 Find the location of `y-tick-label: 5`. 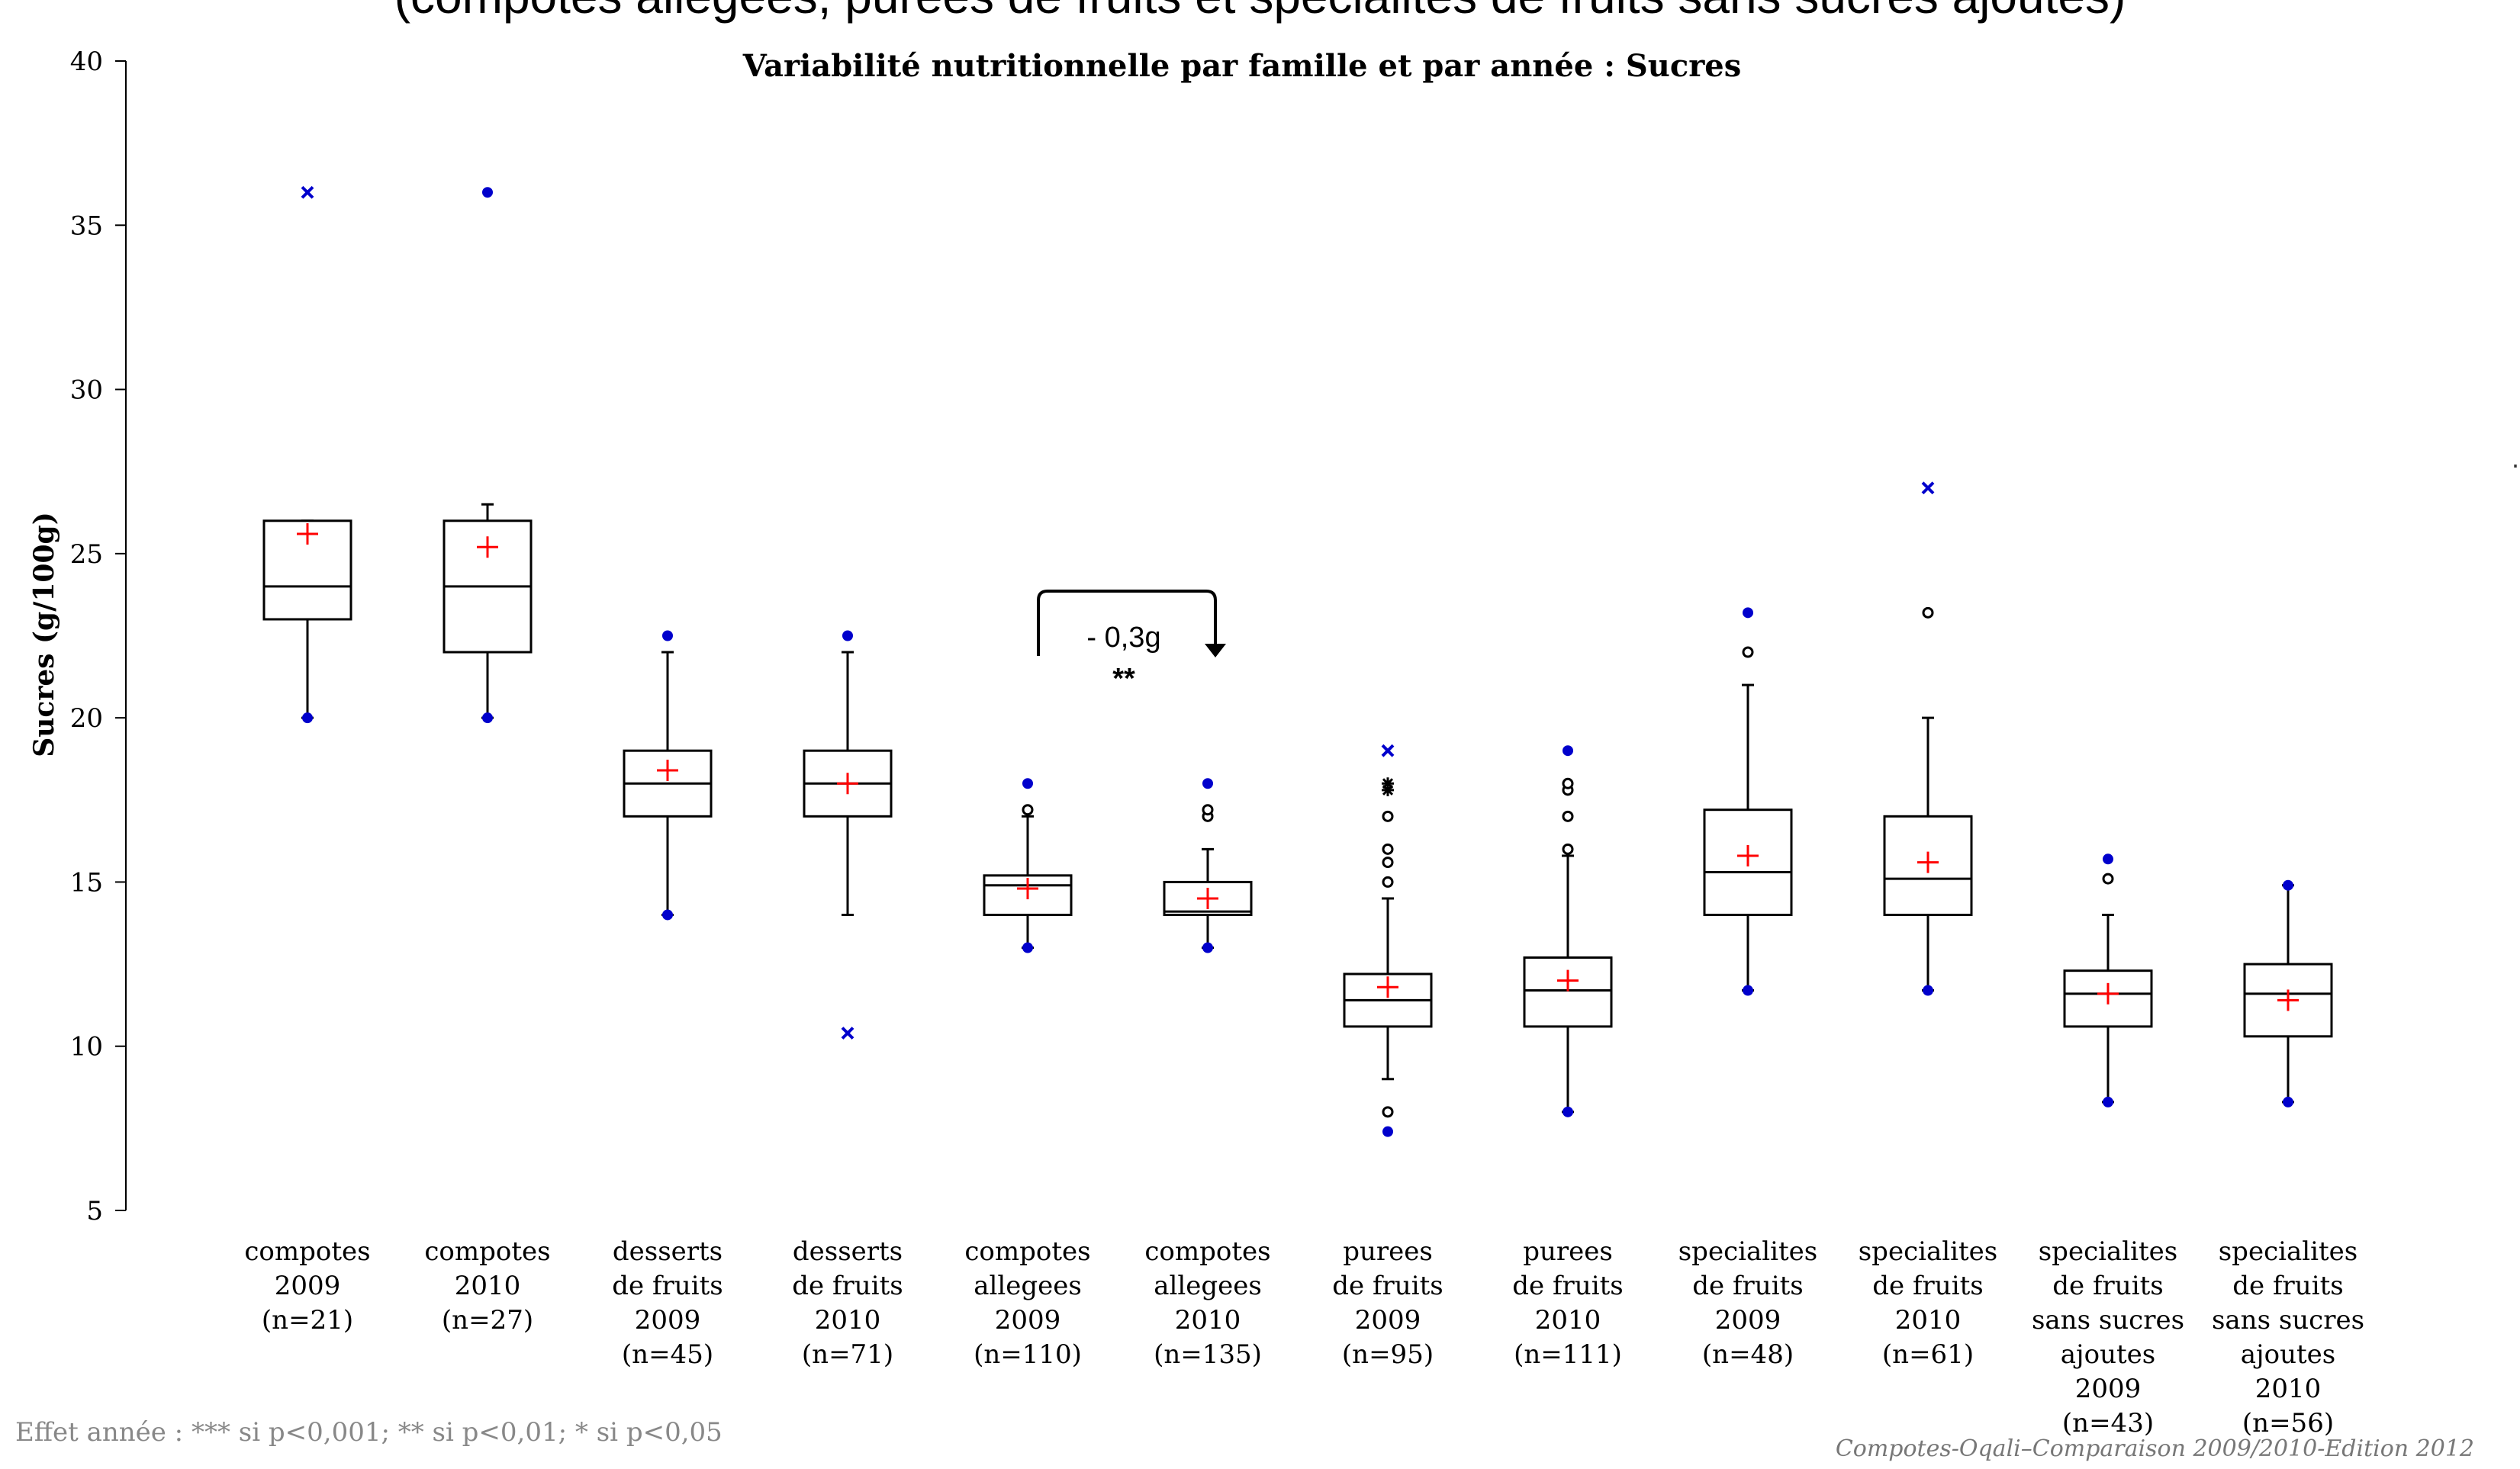

y-tick-label: 5 is located at coordinates (94, 1211).